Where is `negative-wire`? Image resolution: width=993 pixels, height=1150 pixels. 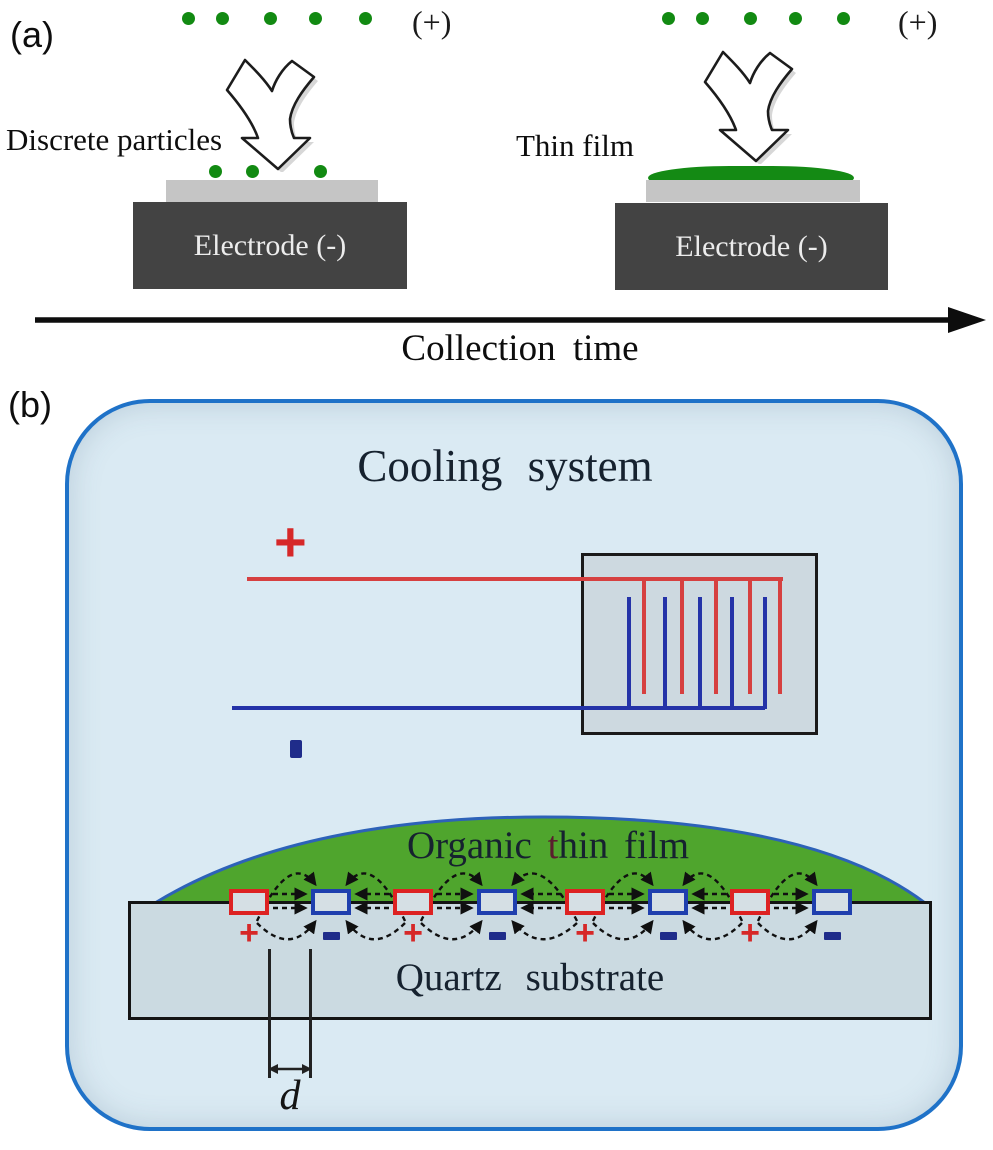
negative-wire is located at coordinates (498, 708).